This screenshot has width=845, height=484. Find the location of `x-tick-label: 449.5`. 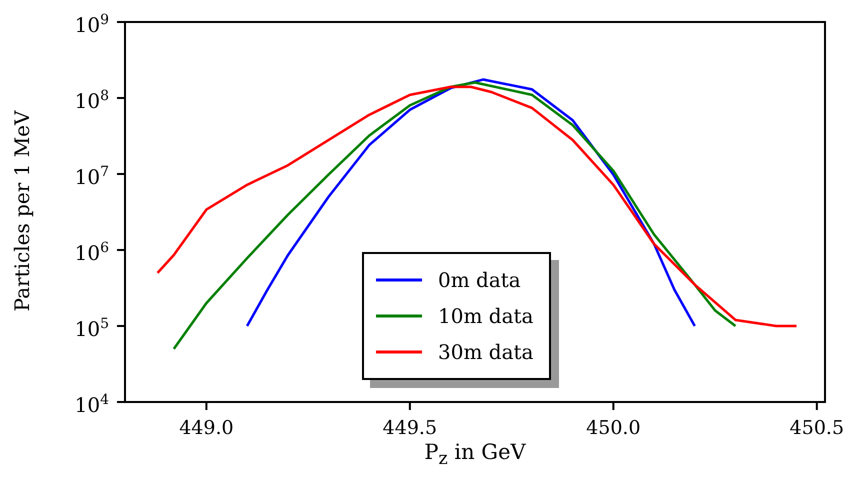

x-tick-label: 449.5 is located at coordinates (410, 428).